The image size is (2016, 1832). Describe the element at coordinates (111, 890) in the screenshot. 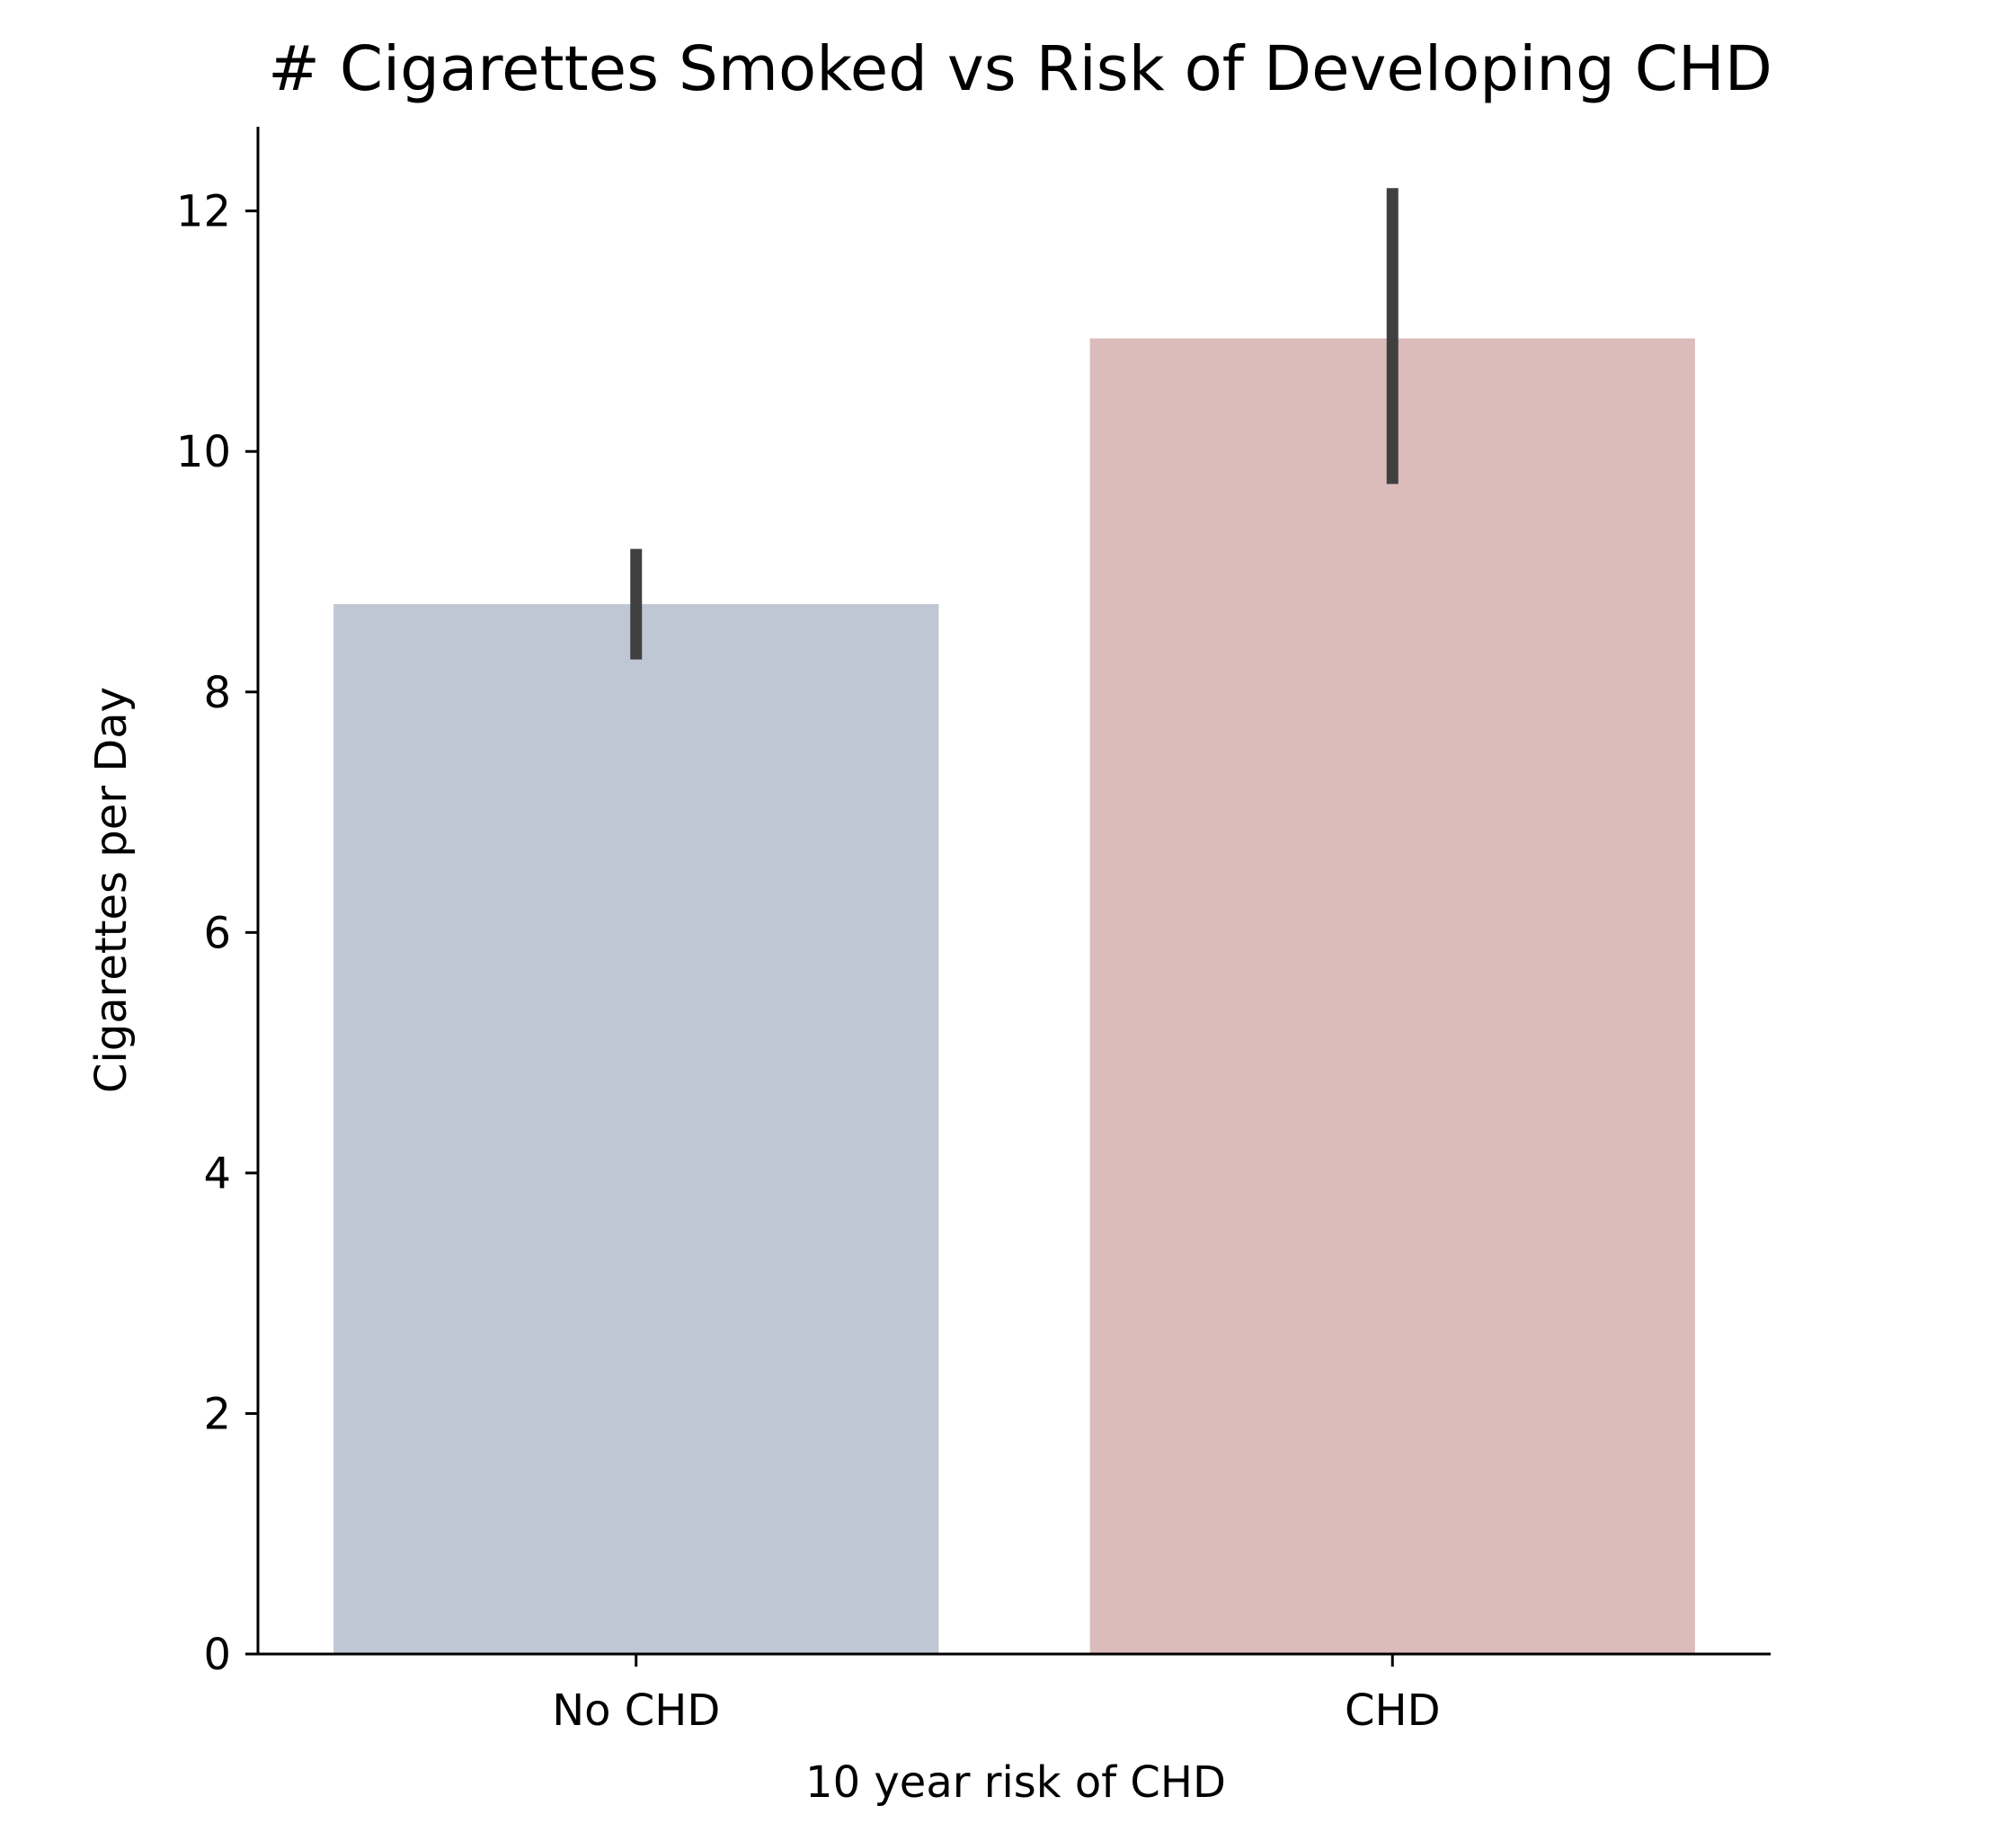

I see `y-axis-label: Cigarettes per Day` at that location.